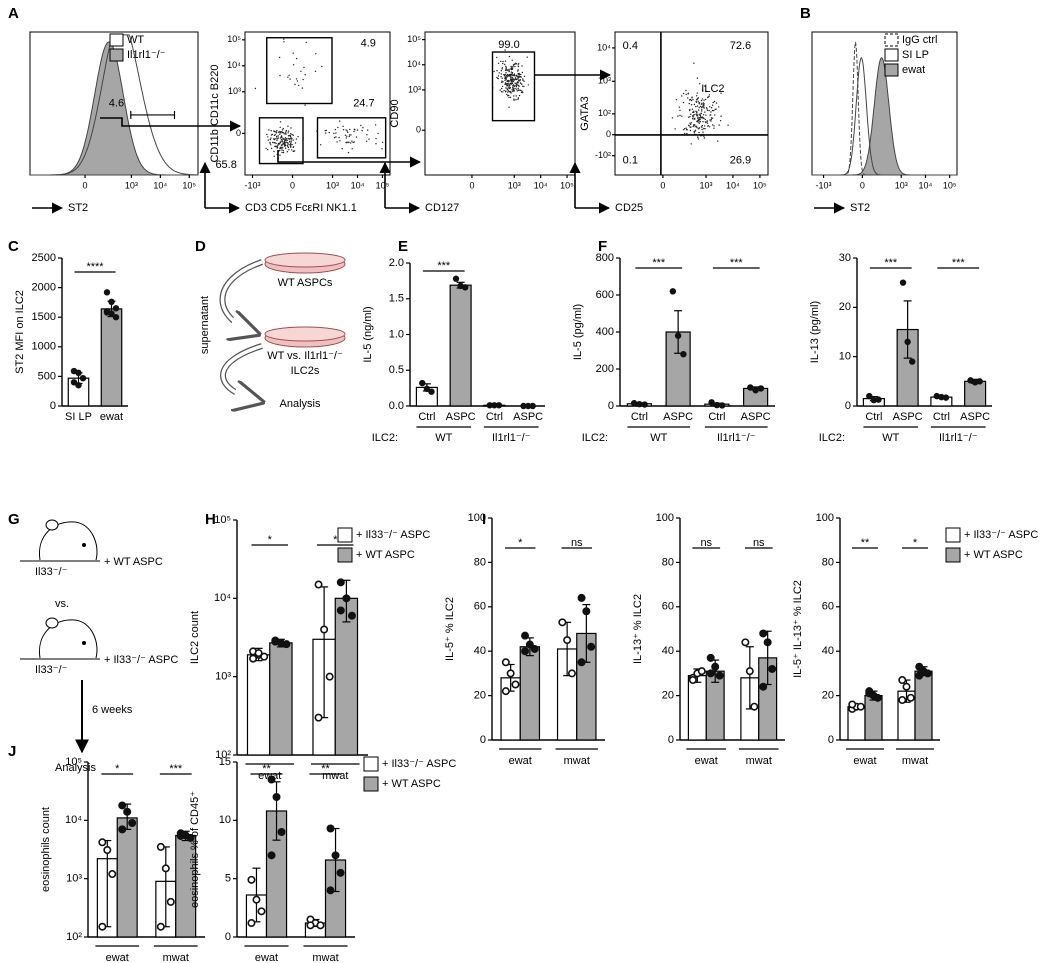 The width and height of the screenshot is (1050, 963). I want to click on y-axis-label: eosinophils count, so click(46, 849).